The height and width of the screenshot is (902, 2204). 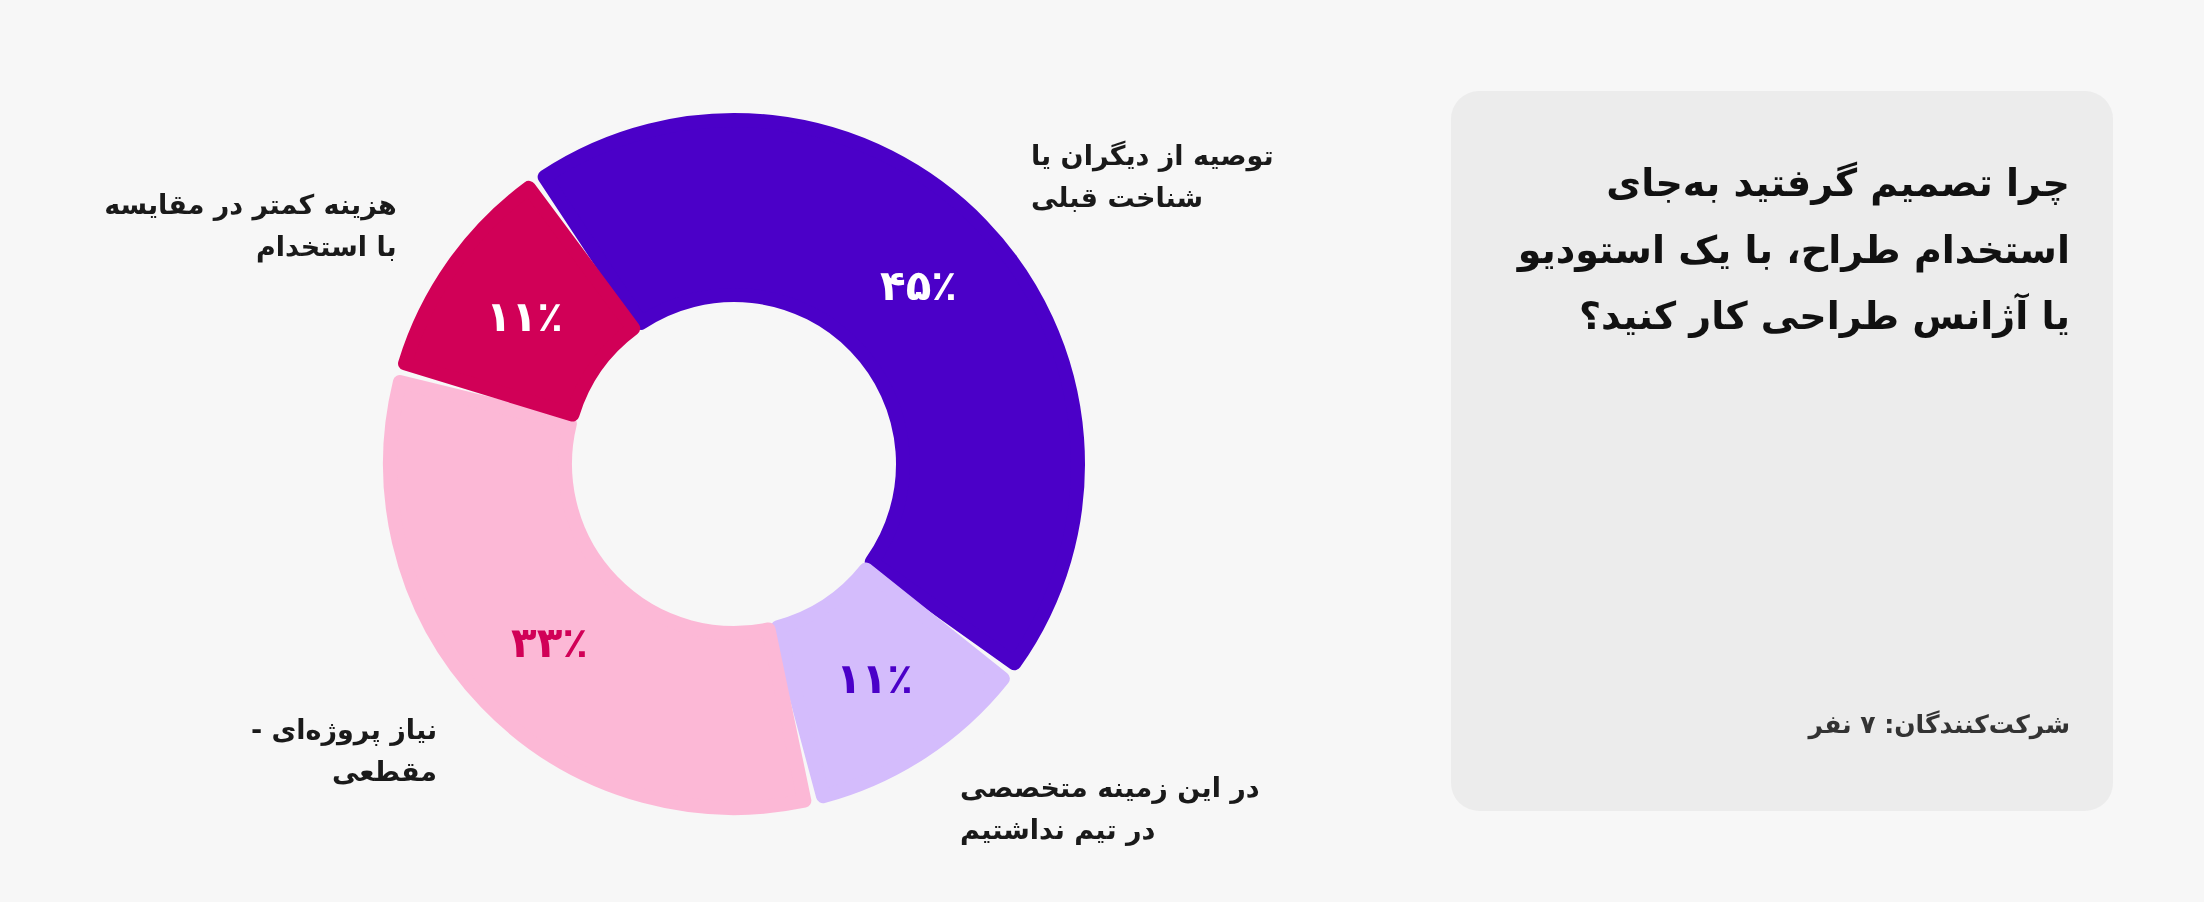 I want to click on slice-label: توصیه از دیگران یا شناخت قبلی, so click(x=1152, y=177).